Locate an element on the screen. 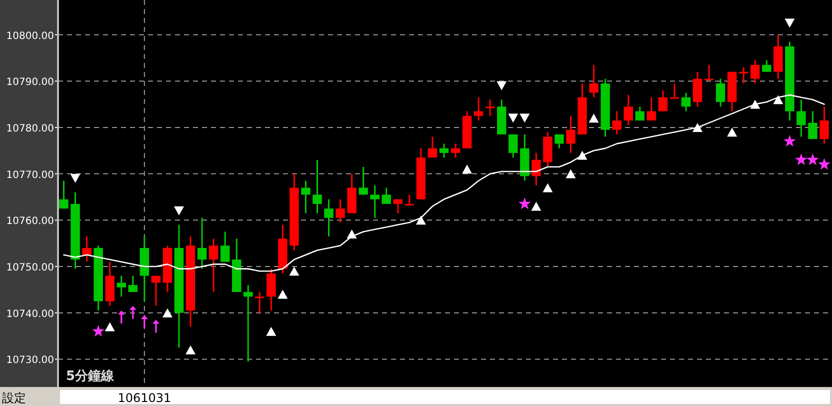  y-tick-label: 10790.00 is located at coordinates (30, 82).